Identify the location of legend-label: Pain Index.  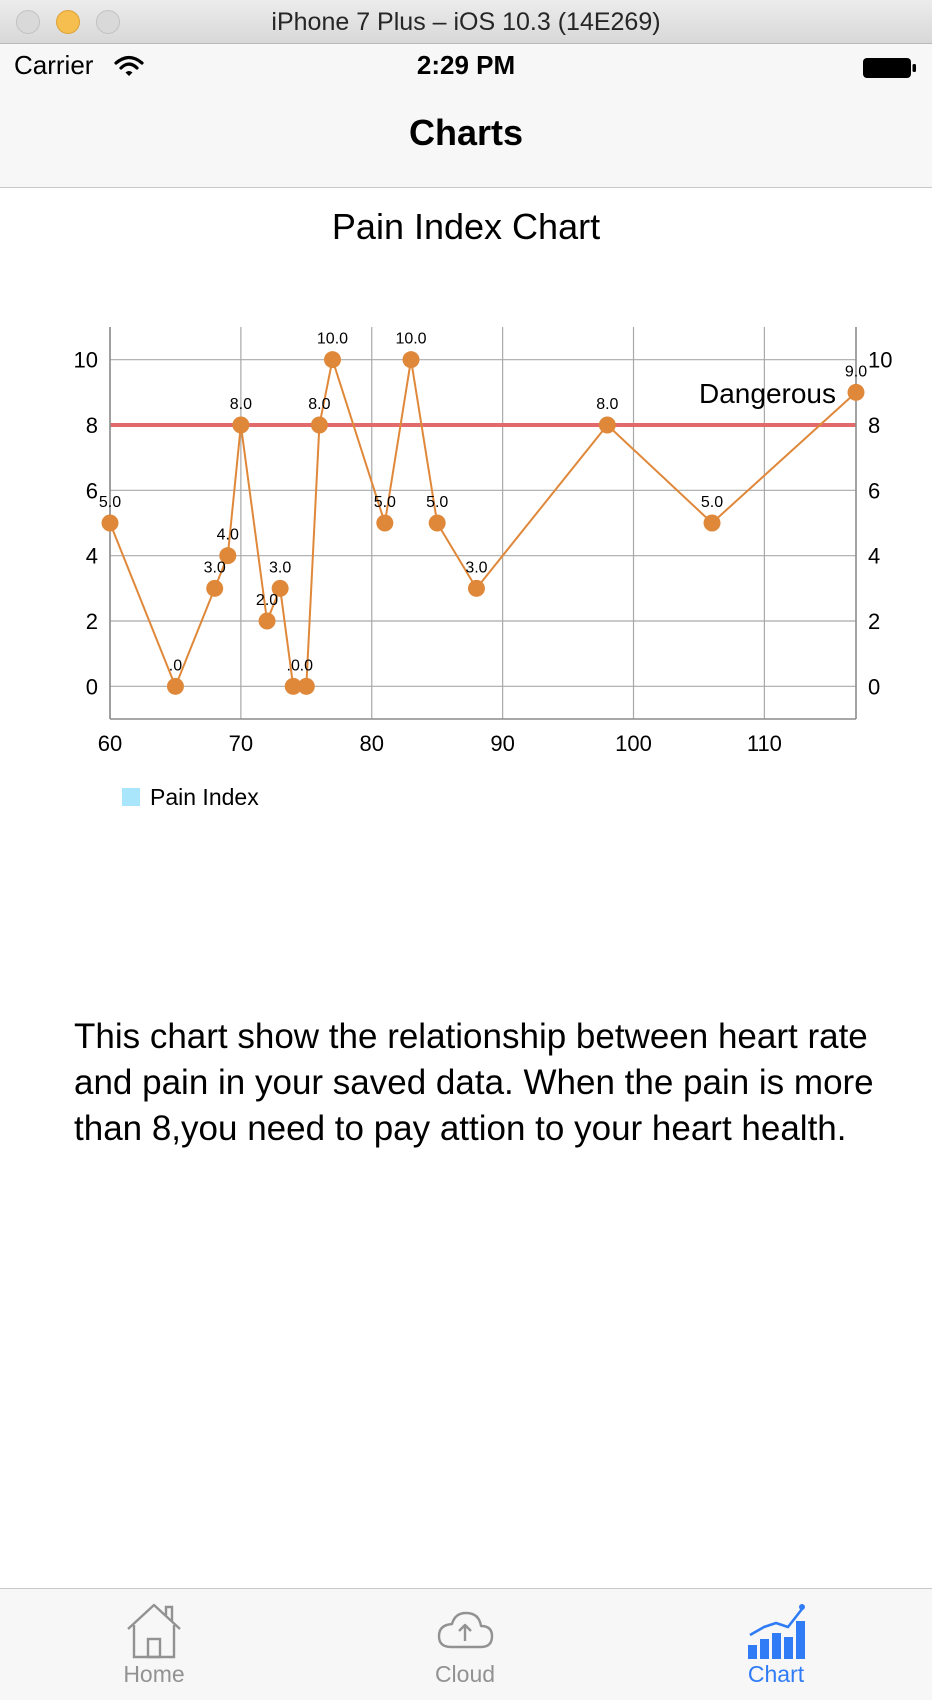
(204, 797).